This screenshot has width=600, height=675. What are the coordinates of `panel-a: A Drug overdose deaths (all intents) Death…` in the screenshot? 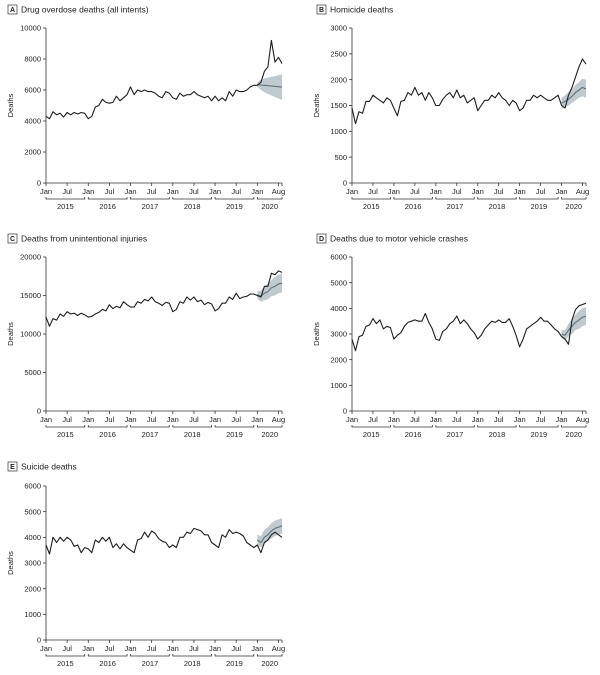 It's located at (145, 108).